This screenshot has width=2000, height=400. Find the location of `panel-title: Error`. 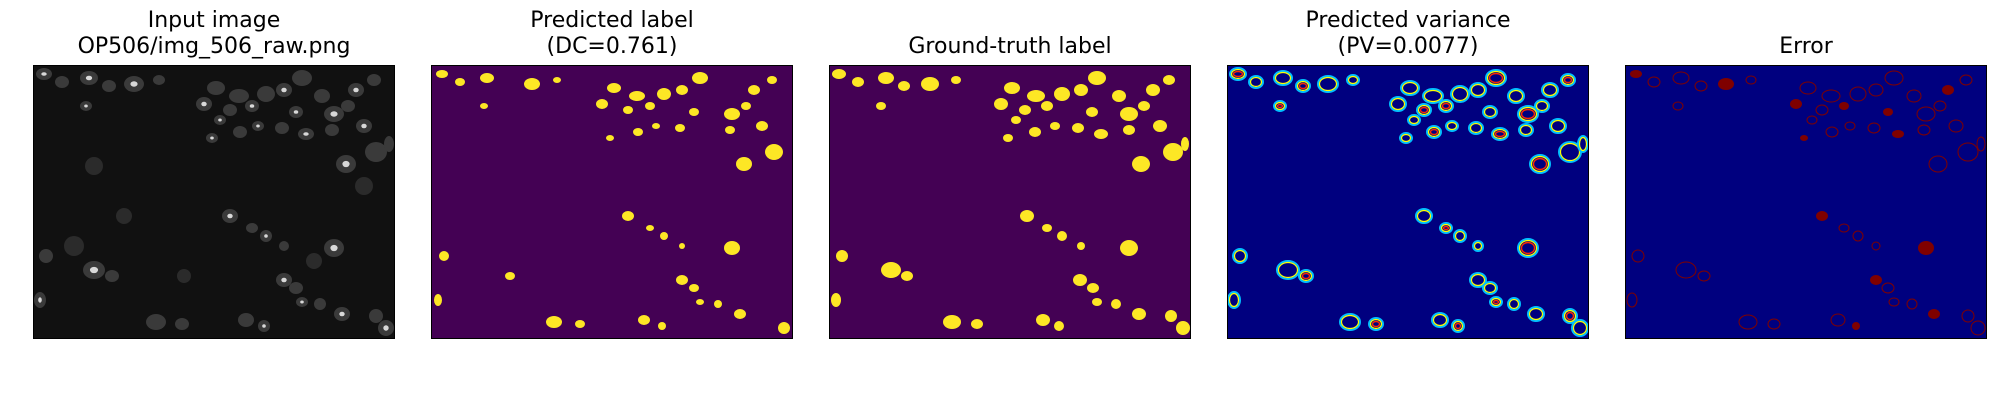

panel-title: Error is located at coordinates (1792, 34).